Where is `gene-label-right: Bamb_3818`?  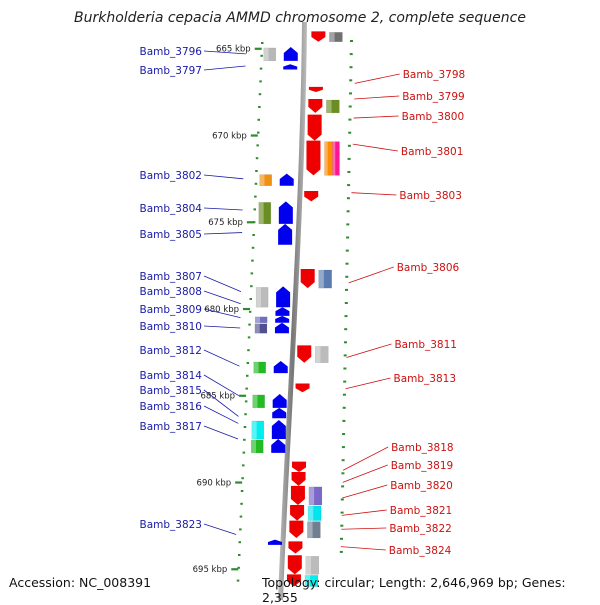 gene-label-right: Bamb_3818 is located at coordinates (422, 448).